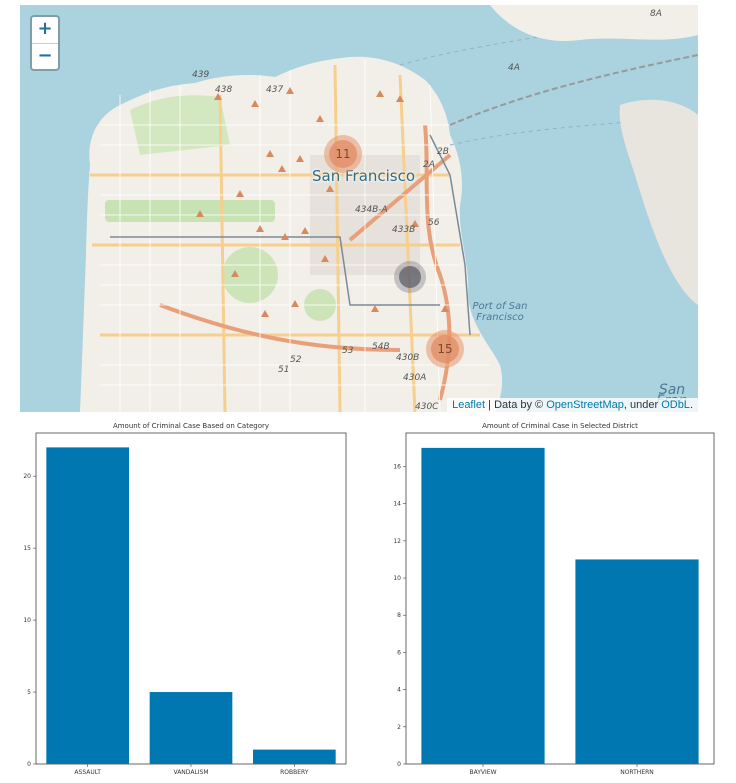 Image resolution: width=736 pixels, height=783 pixels. Describe the element at coordinates (371, 210) in the screenshot. I see `road-label: 434B-A` at that location.